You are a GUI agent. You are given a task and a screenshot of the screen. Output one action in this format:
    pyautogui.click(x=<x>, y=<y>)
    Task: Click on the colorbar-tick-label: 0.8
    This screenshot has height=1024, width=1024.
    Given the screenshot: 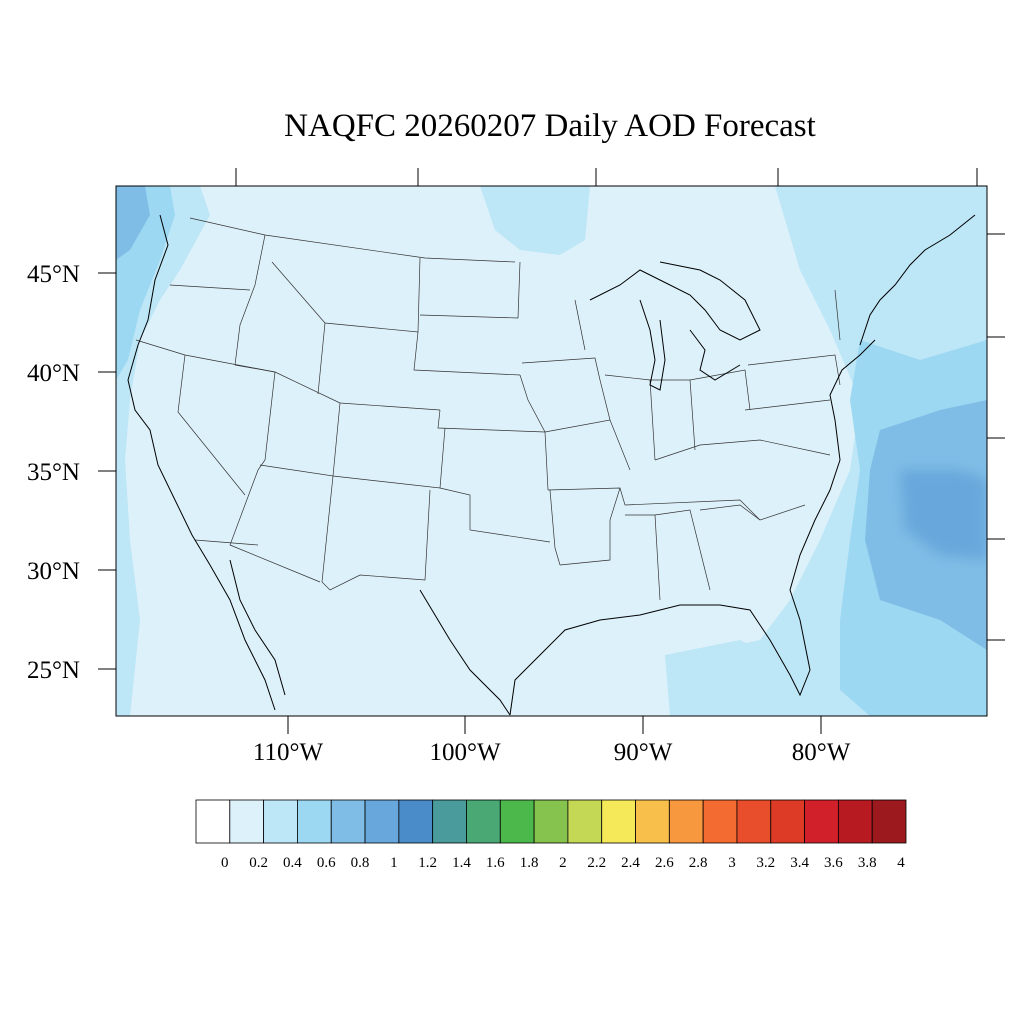 What is the action you would take?
    pyautogui.click(x=360, y=863)
    